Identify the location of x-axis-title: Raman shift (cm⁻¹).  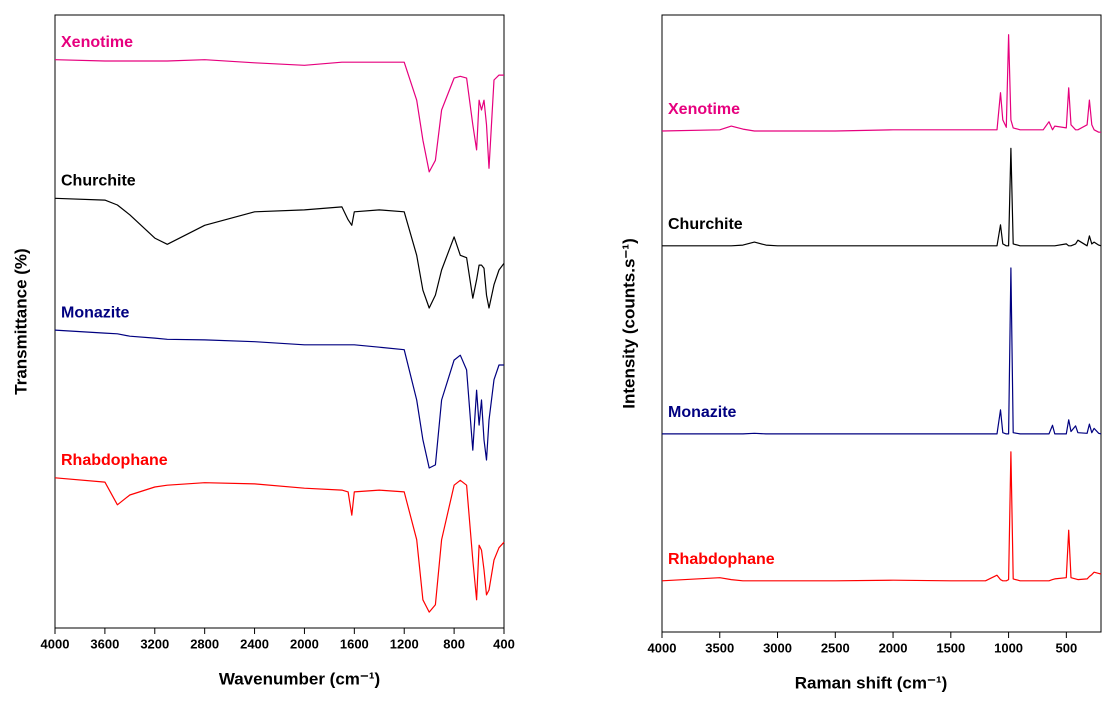
(871, 682).